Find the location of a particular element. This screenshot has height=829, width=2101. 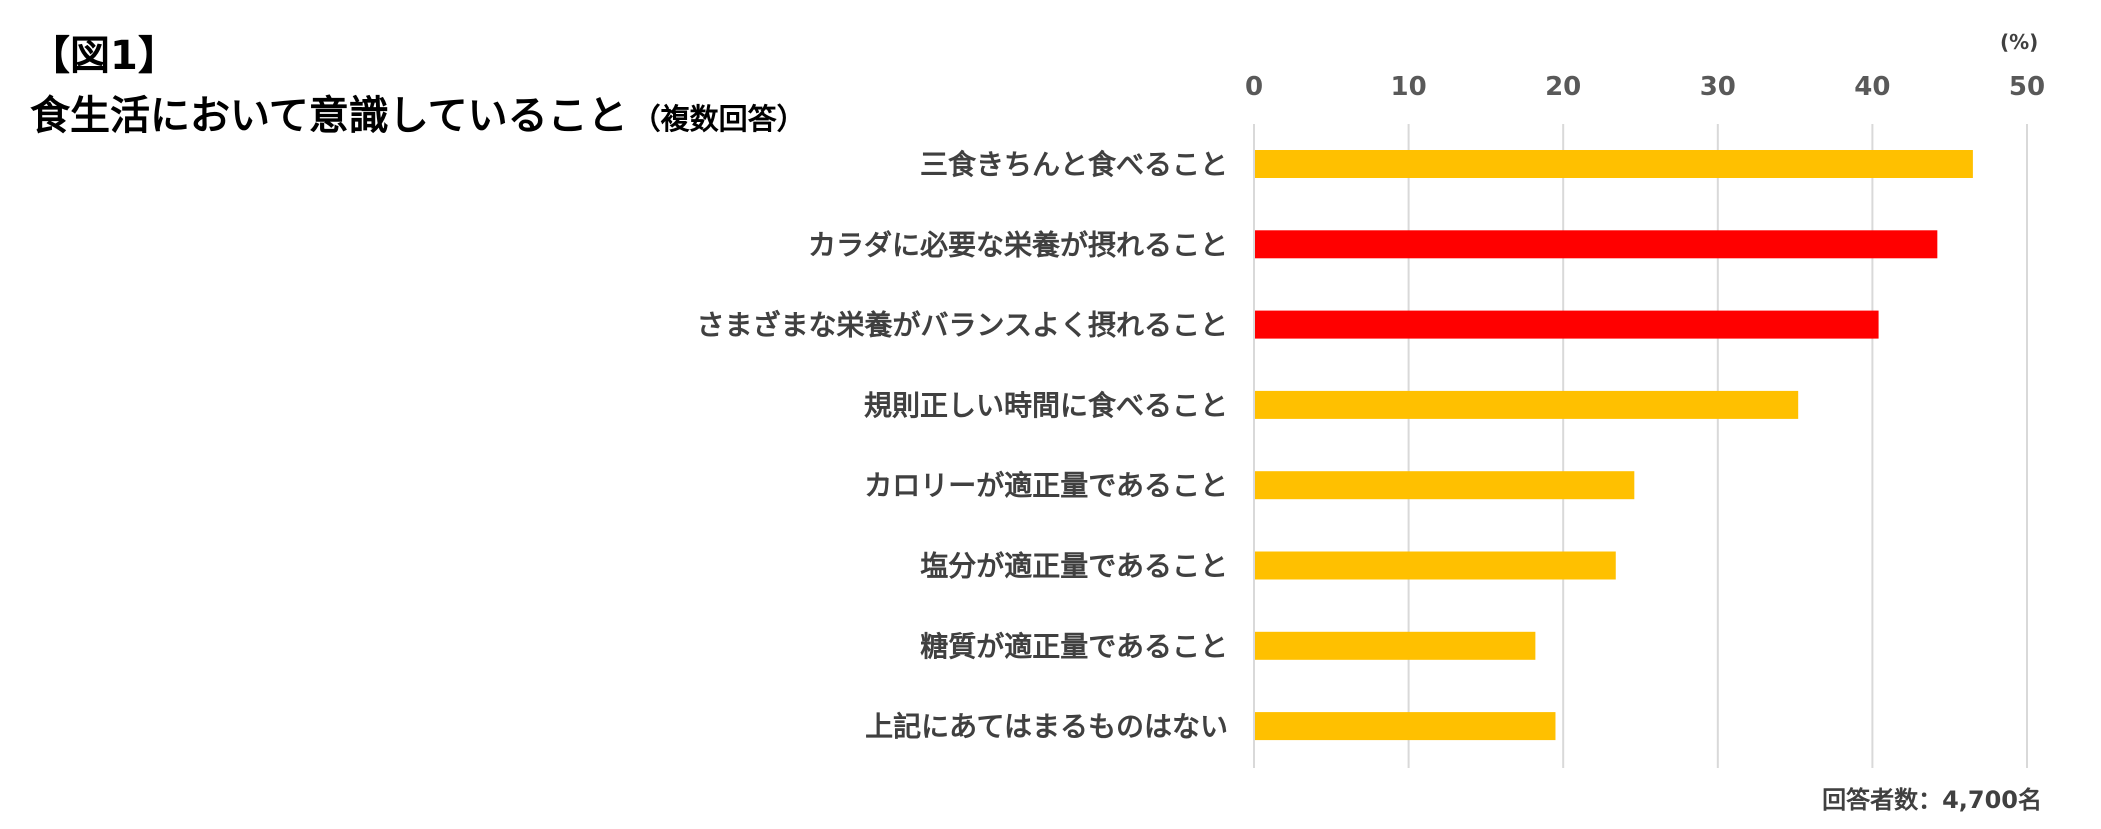

category-label: カラダに必要な栄養が摂れること is located at coordinates (1018, 244).